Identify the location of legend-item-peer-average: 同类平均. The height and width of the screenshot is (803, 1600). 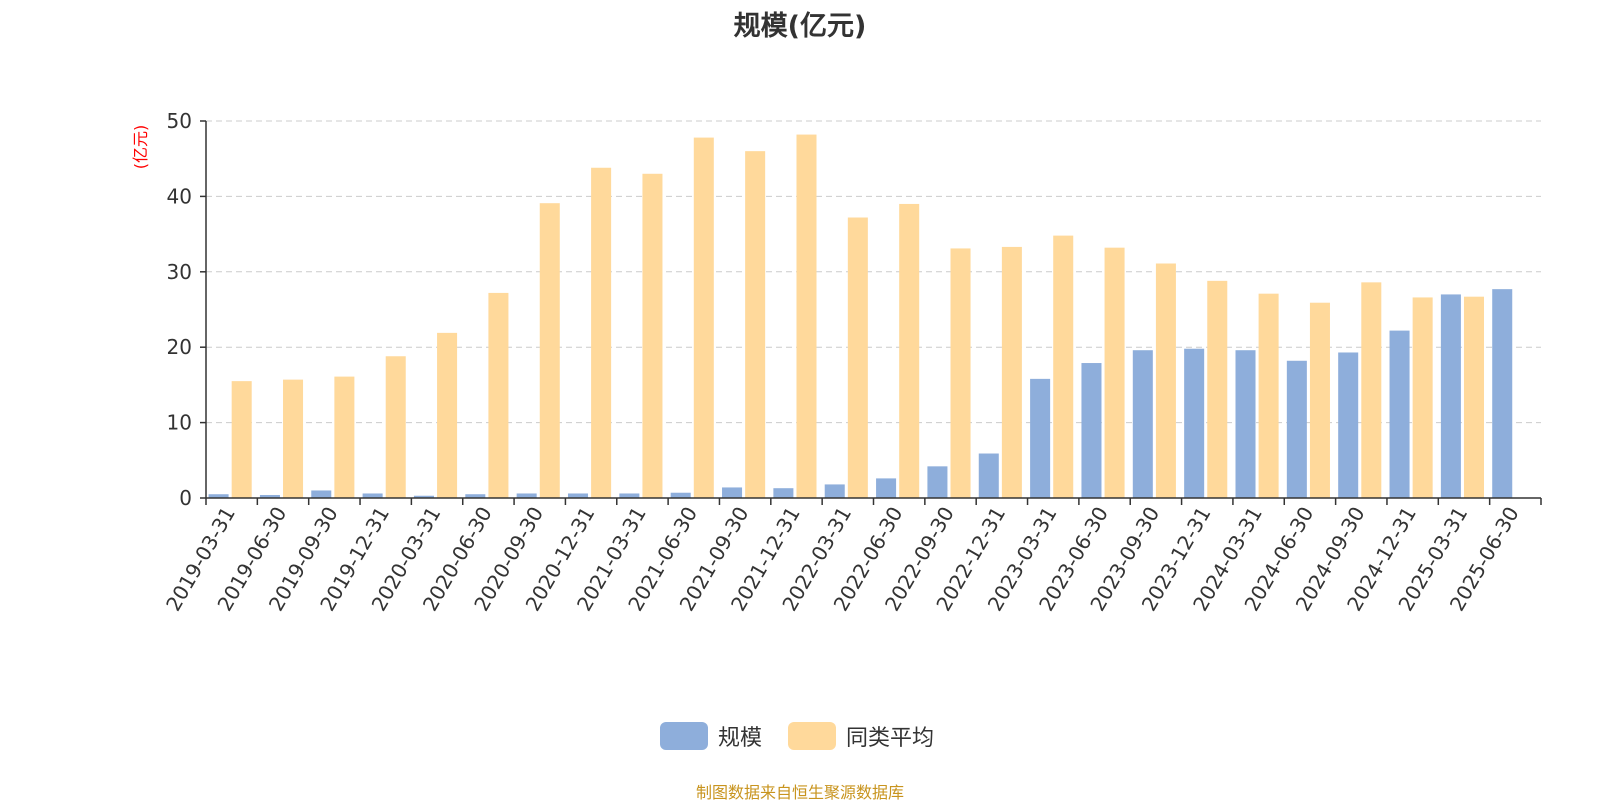
(861, 736).